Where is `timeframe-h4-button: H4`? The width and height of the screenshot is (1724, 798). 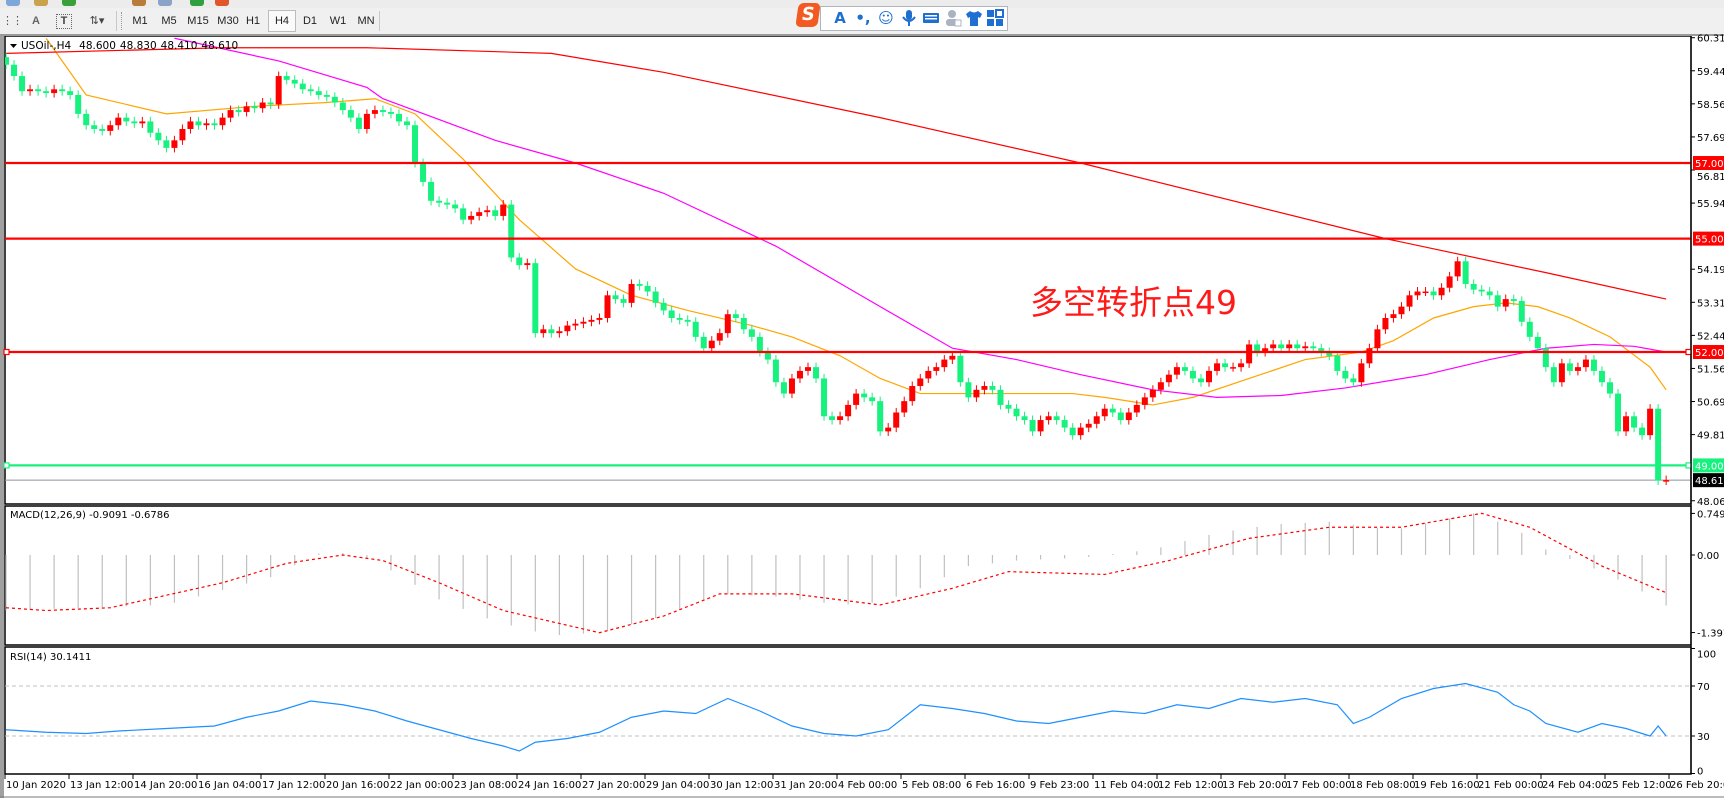 timeframe-h4-button: H4 is located at coordinates (282, 21).